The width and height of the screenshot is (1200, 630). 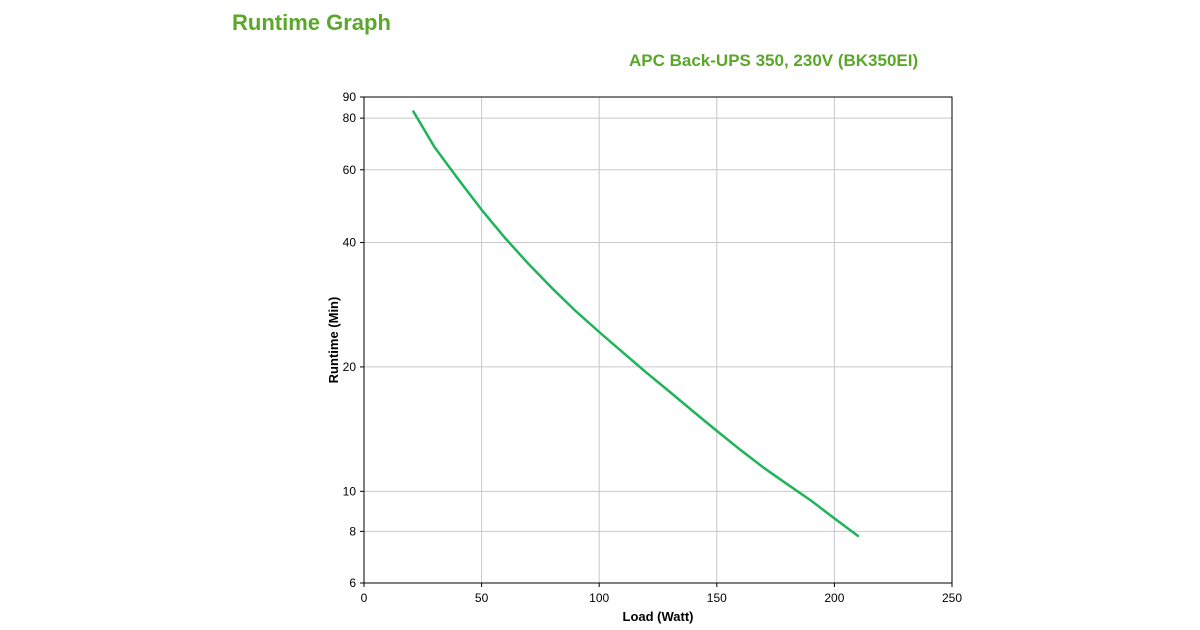 What do you see at coordinates (952, 598) in the screenshot?
I see `x-tick-label: 250` at bounding box center [952, 598].